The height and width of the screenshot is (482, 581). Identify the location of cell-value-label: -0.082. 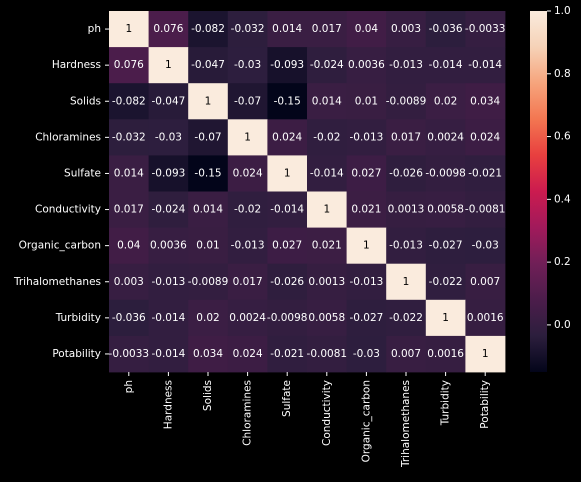
(208, 29).